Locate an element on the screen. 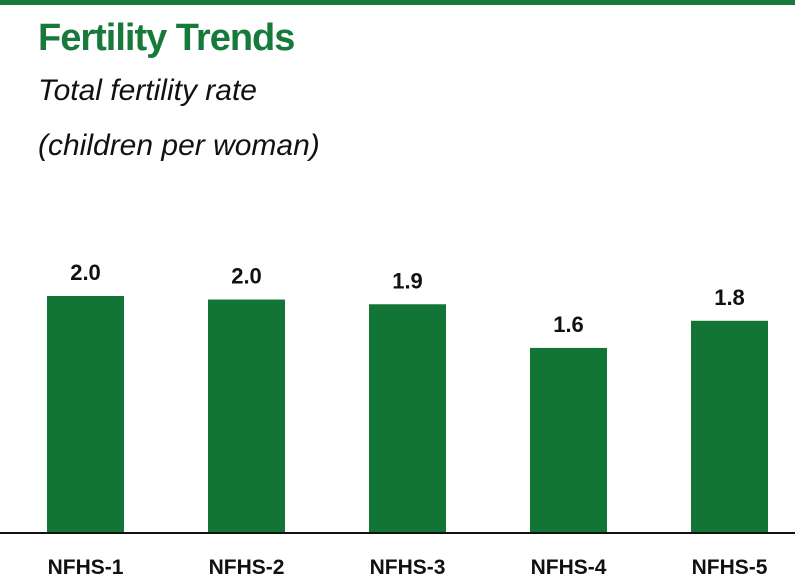 Image resolution: width=795 pixels, height=581 pixels. x-tick-label: NFHS-1 is located at coordinates (86, 567).